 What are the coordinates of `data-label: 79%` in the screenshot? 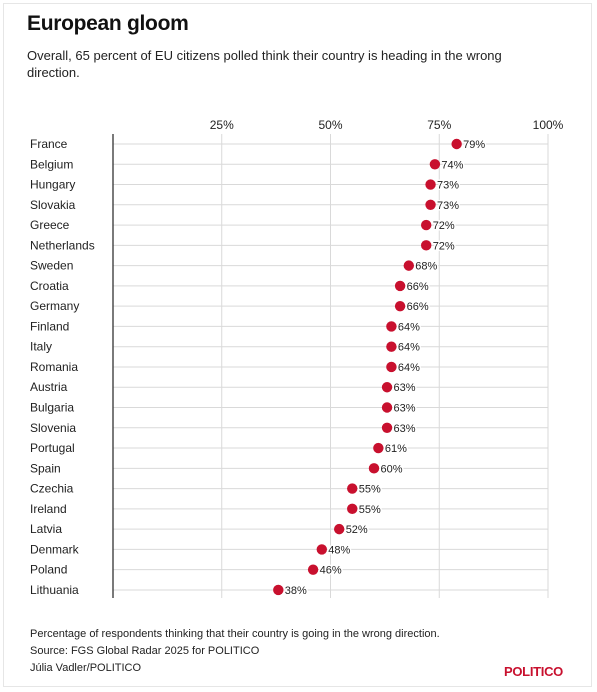 It's located at (474, 145).